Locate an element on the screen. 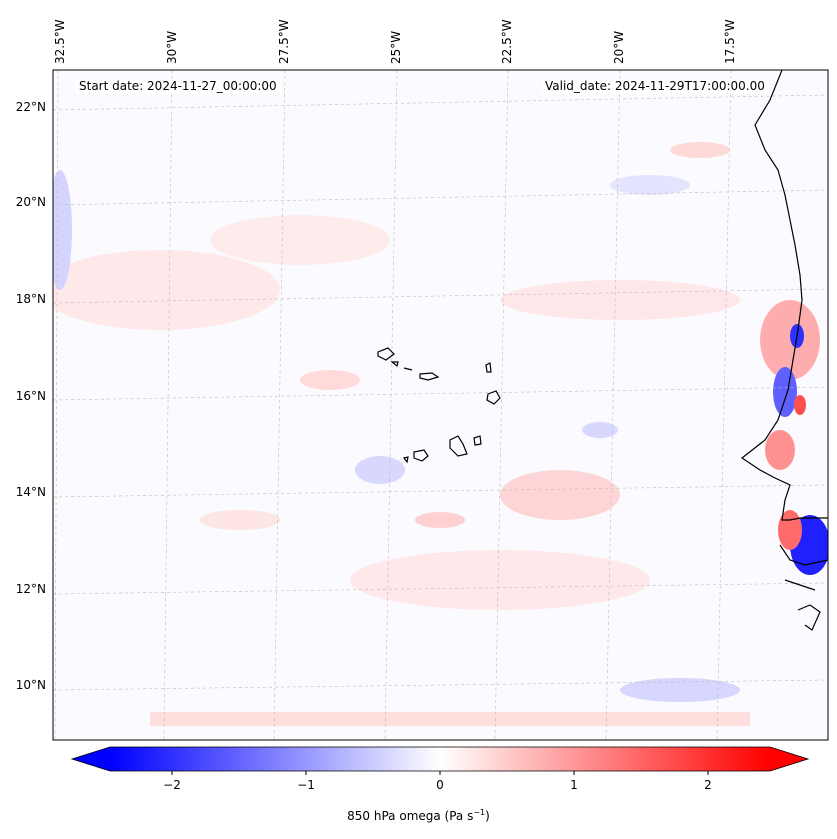 The image size is (837, 839). colorbar-label-sup: −1 is located at coordinates (479, 812).